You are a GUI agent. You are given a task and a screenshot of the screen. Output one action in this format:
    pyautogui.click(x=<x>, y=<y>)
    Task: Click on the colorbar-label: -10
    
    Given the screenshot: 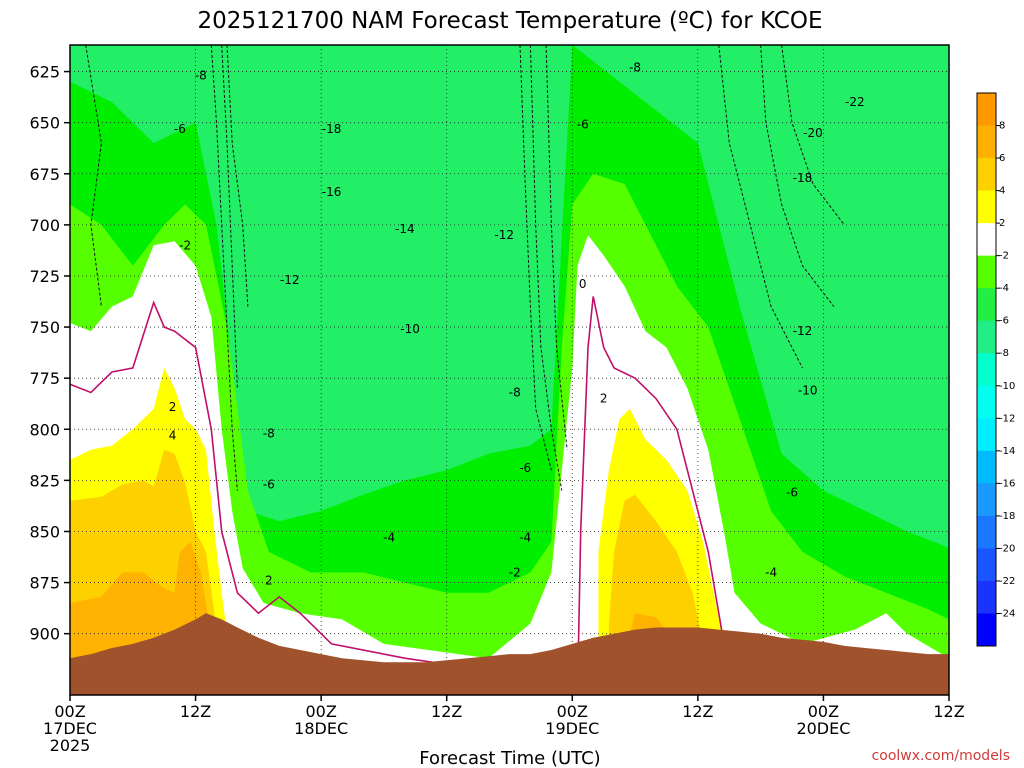 What is the action you would take?
    pyautogui.click(x=1007, y=386)
    